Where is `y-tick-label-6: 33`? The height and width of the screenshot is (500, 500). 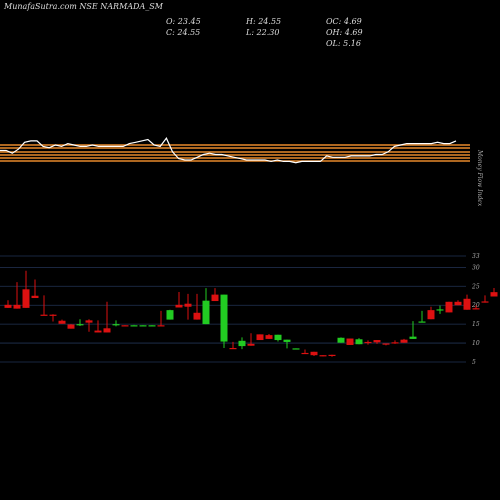
y-tick-label-6: 33 is located at coordinates (476, 256).